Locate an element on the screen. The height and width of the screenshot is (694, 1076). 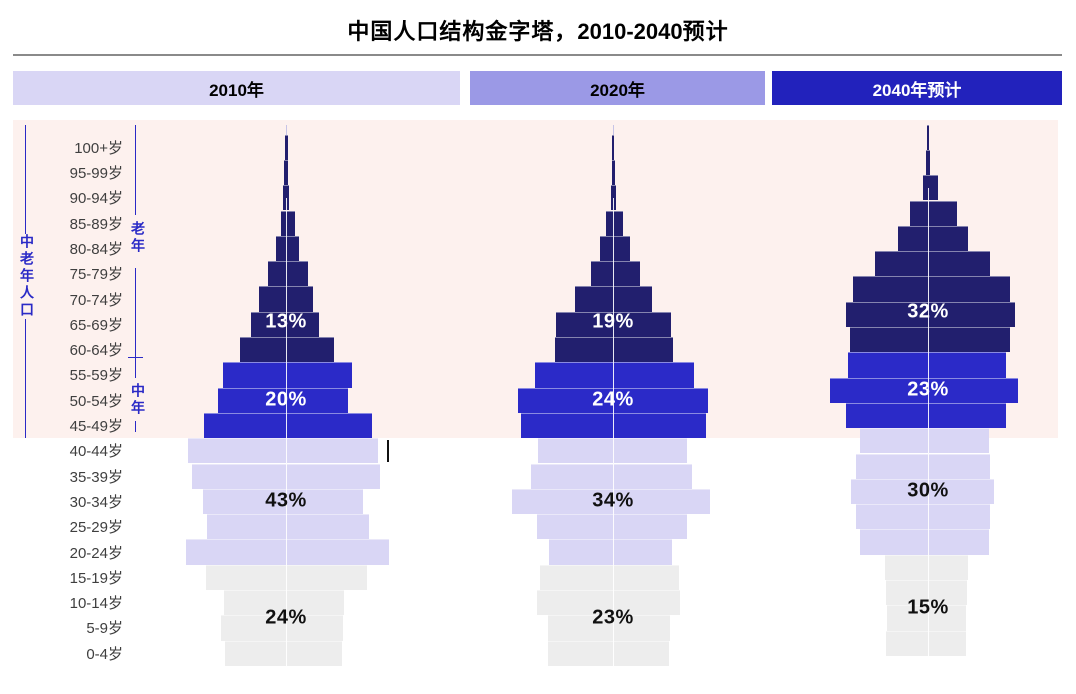
stray-tick-mark is located at coordinates (388, 451).